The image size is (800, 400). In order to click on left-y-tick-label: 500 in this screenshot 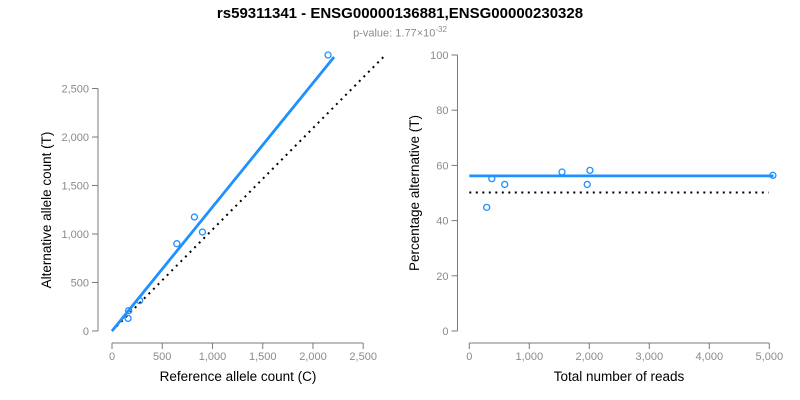, I will do `click(80, 284)`.